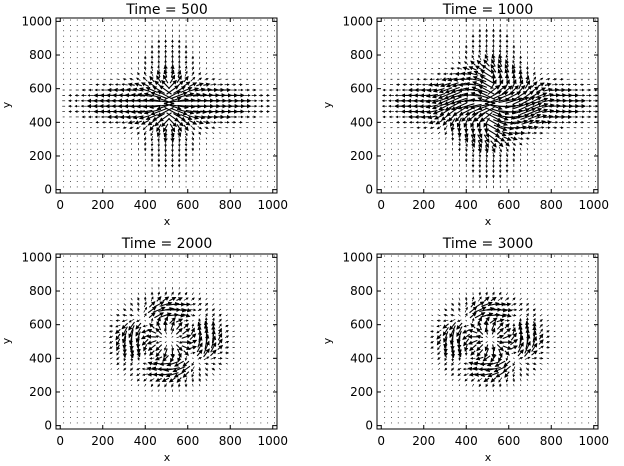 The width and height of the screenshot is (624, 466). Describe the element at coordinates (48, 426) in the screenshot. I see `y-tick-label: 0` at that location.